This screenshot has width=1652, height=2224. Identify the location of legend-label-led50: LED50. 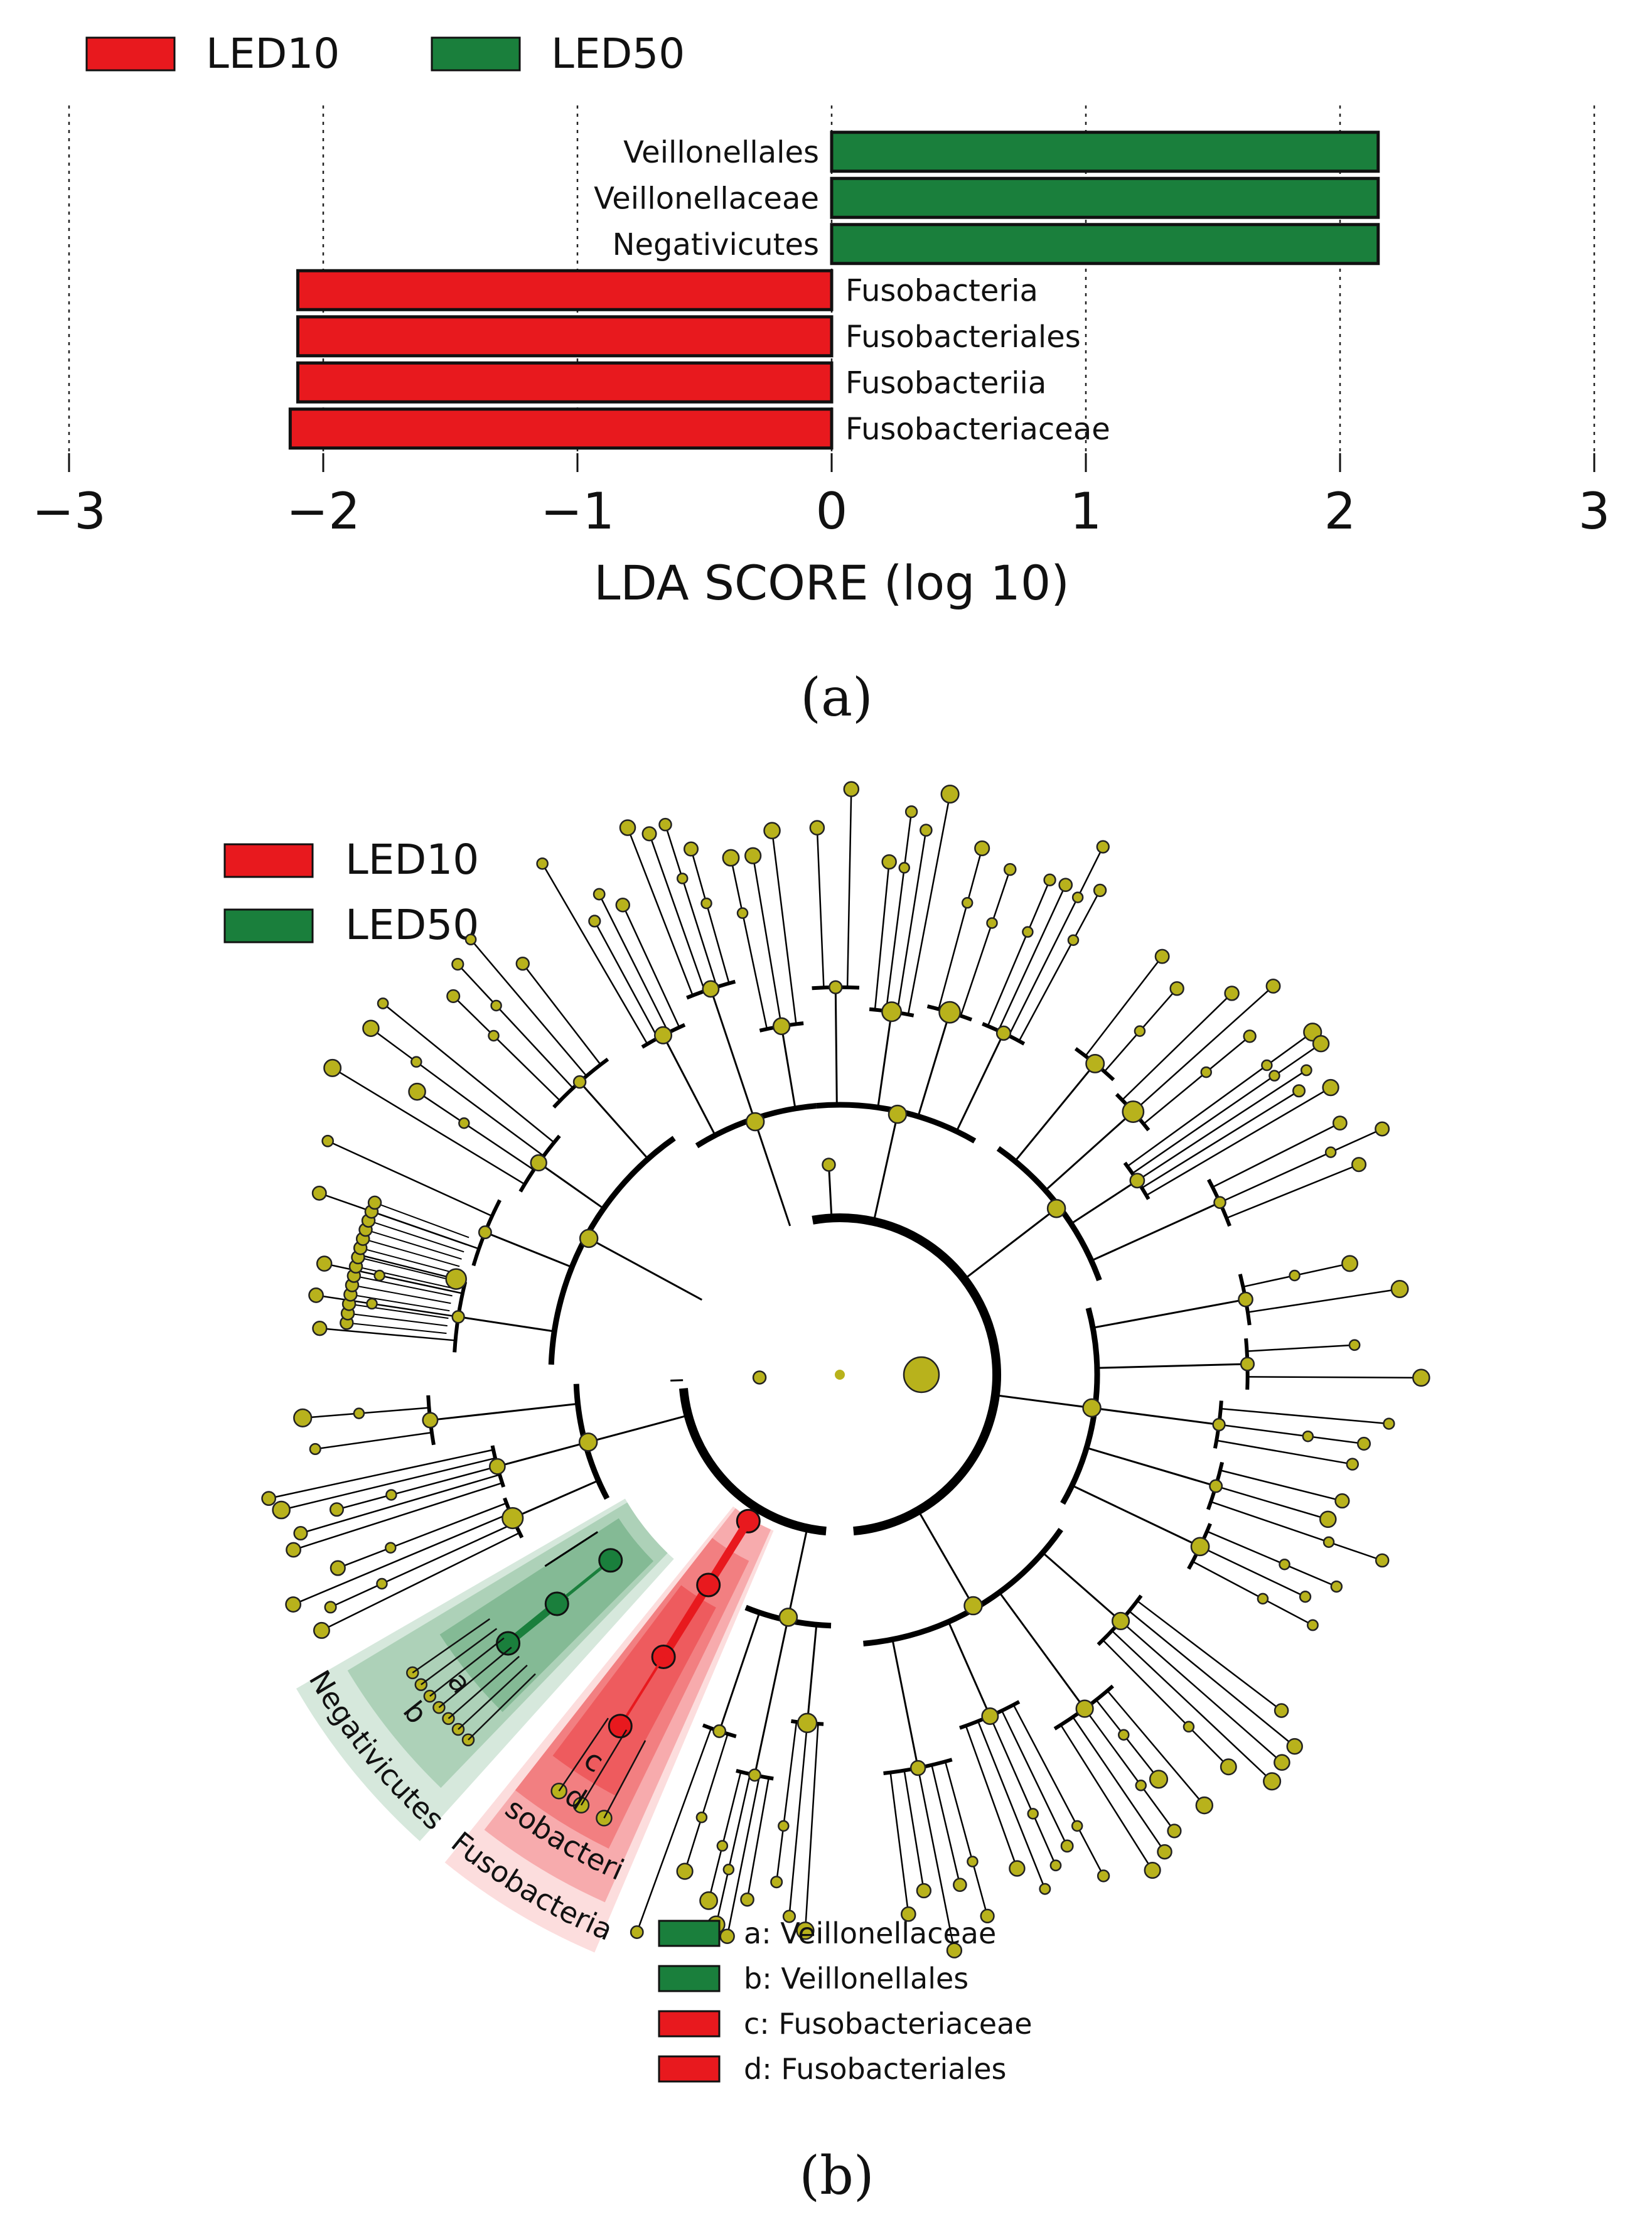
(412, 925).